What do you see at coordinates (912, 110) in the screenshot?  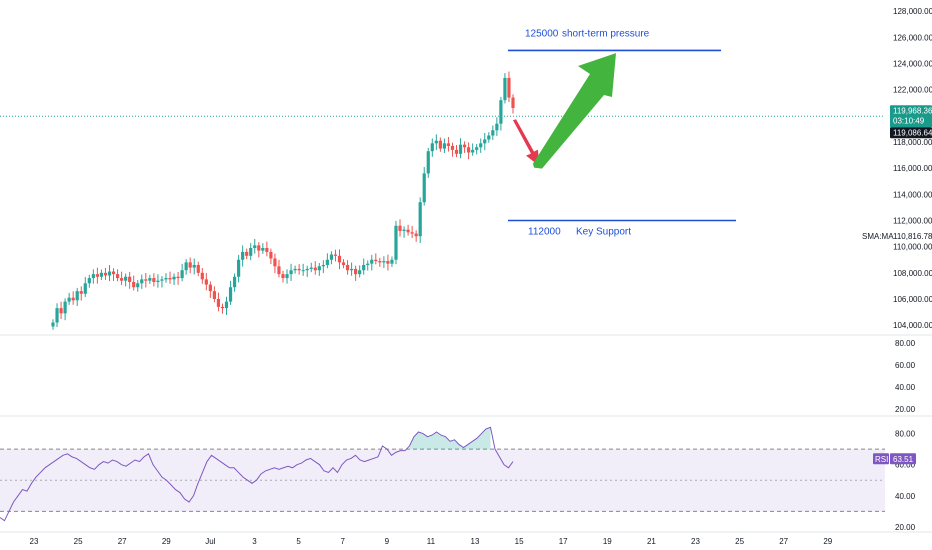 I see `last-price-value: 119,968.36` at bounding box center [912, 110].